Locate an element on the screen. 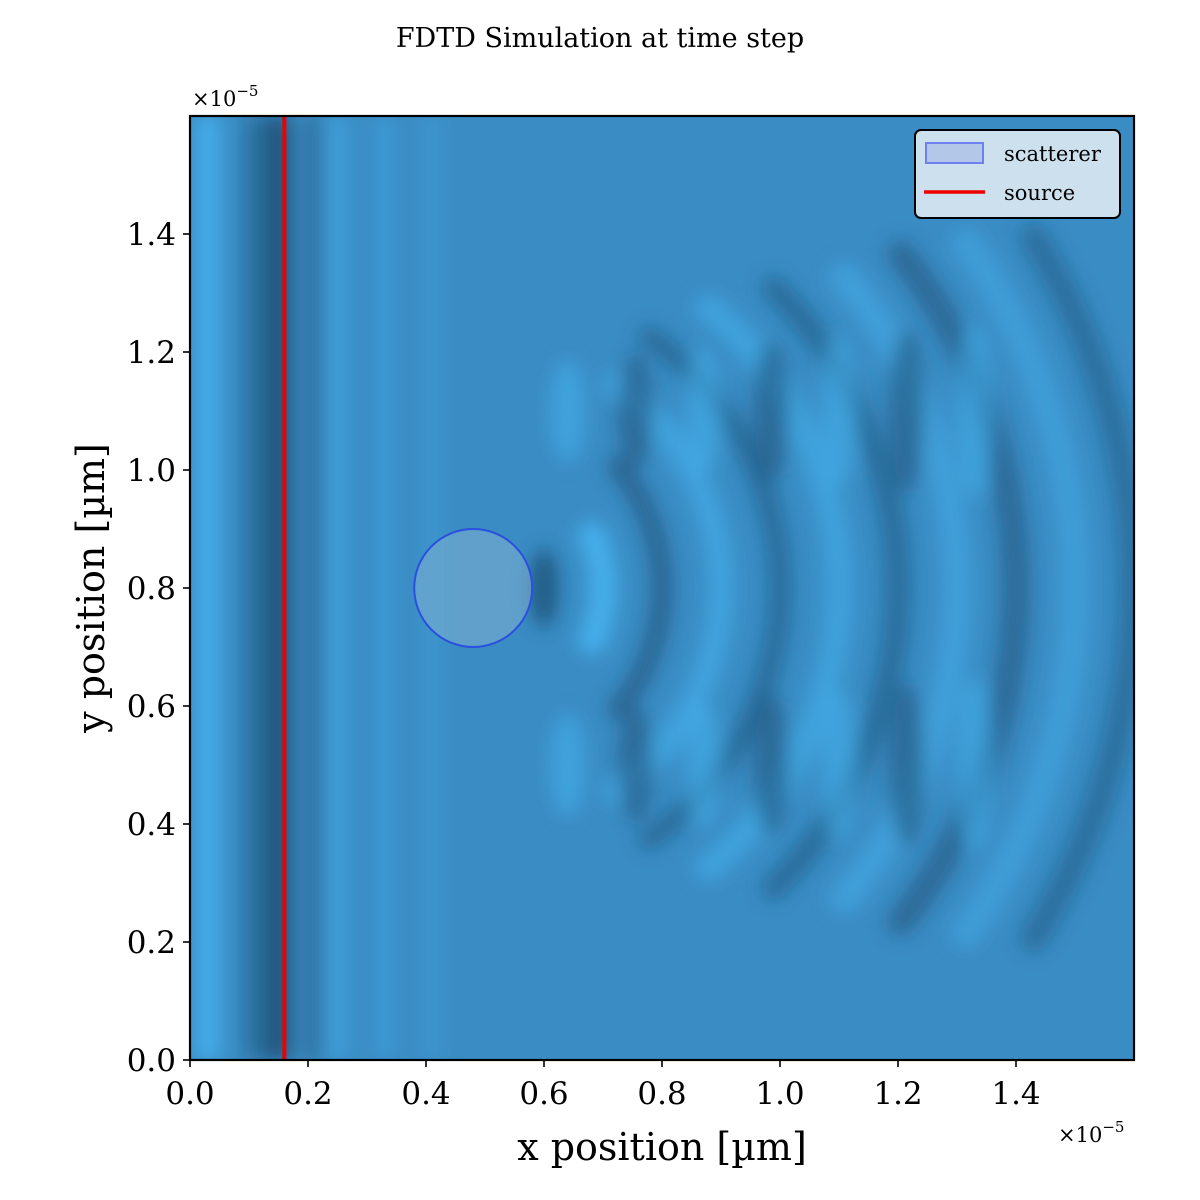 The width and height of the screenshot is (1200, 1200). y-tick-label: 1.4 is located at coordinates (151, 235).